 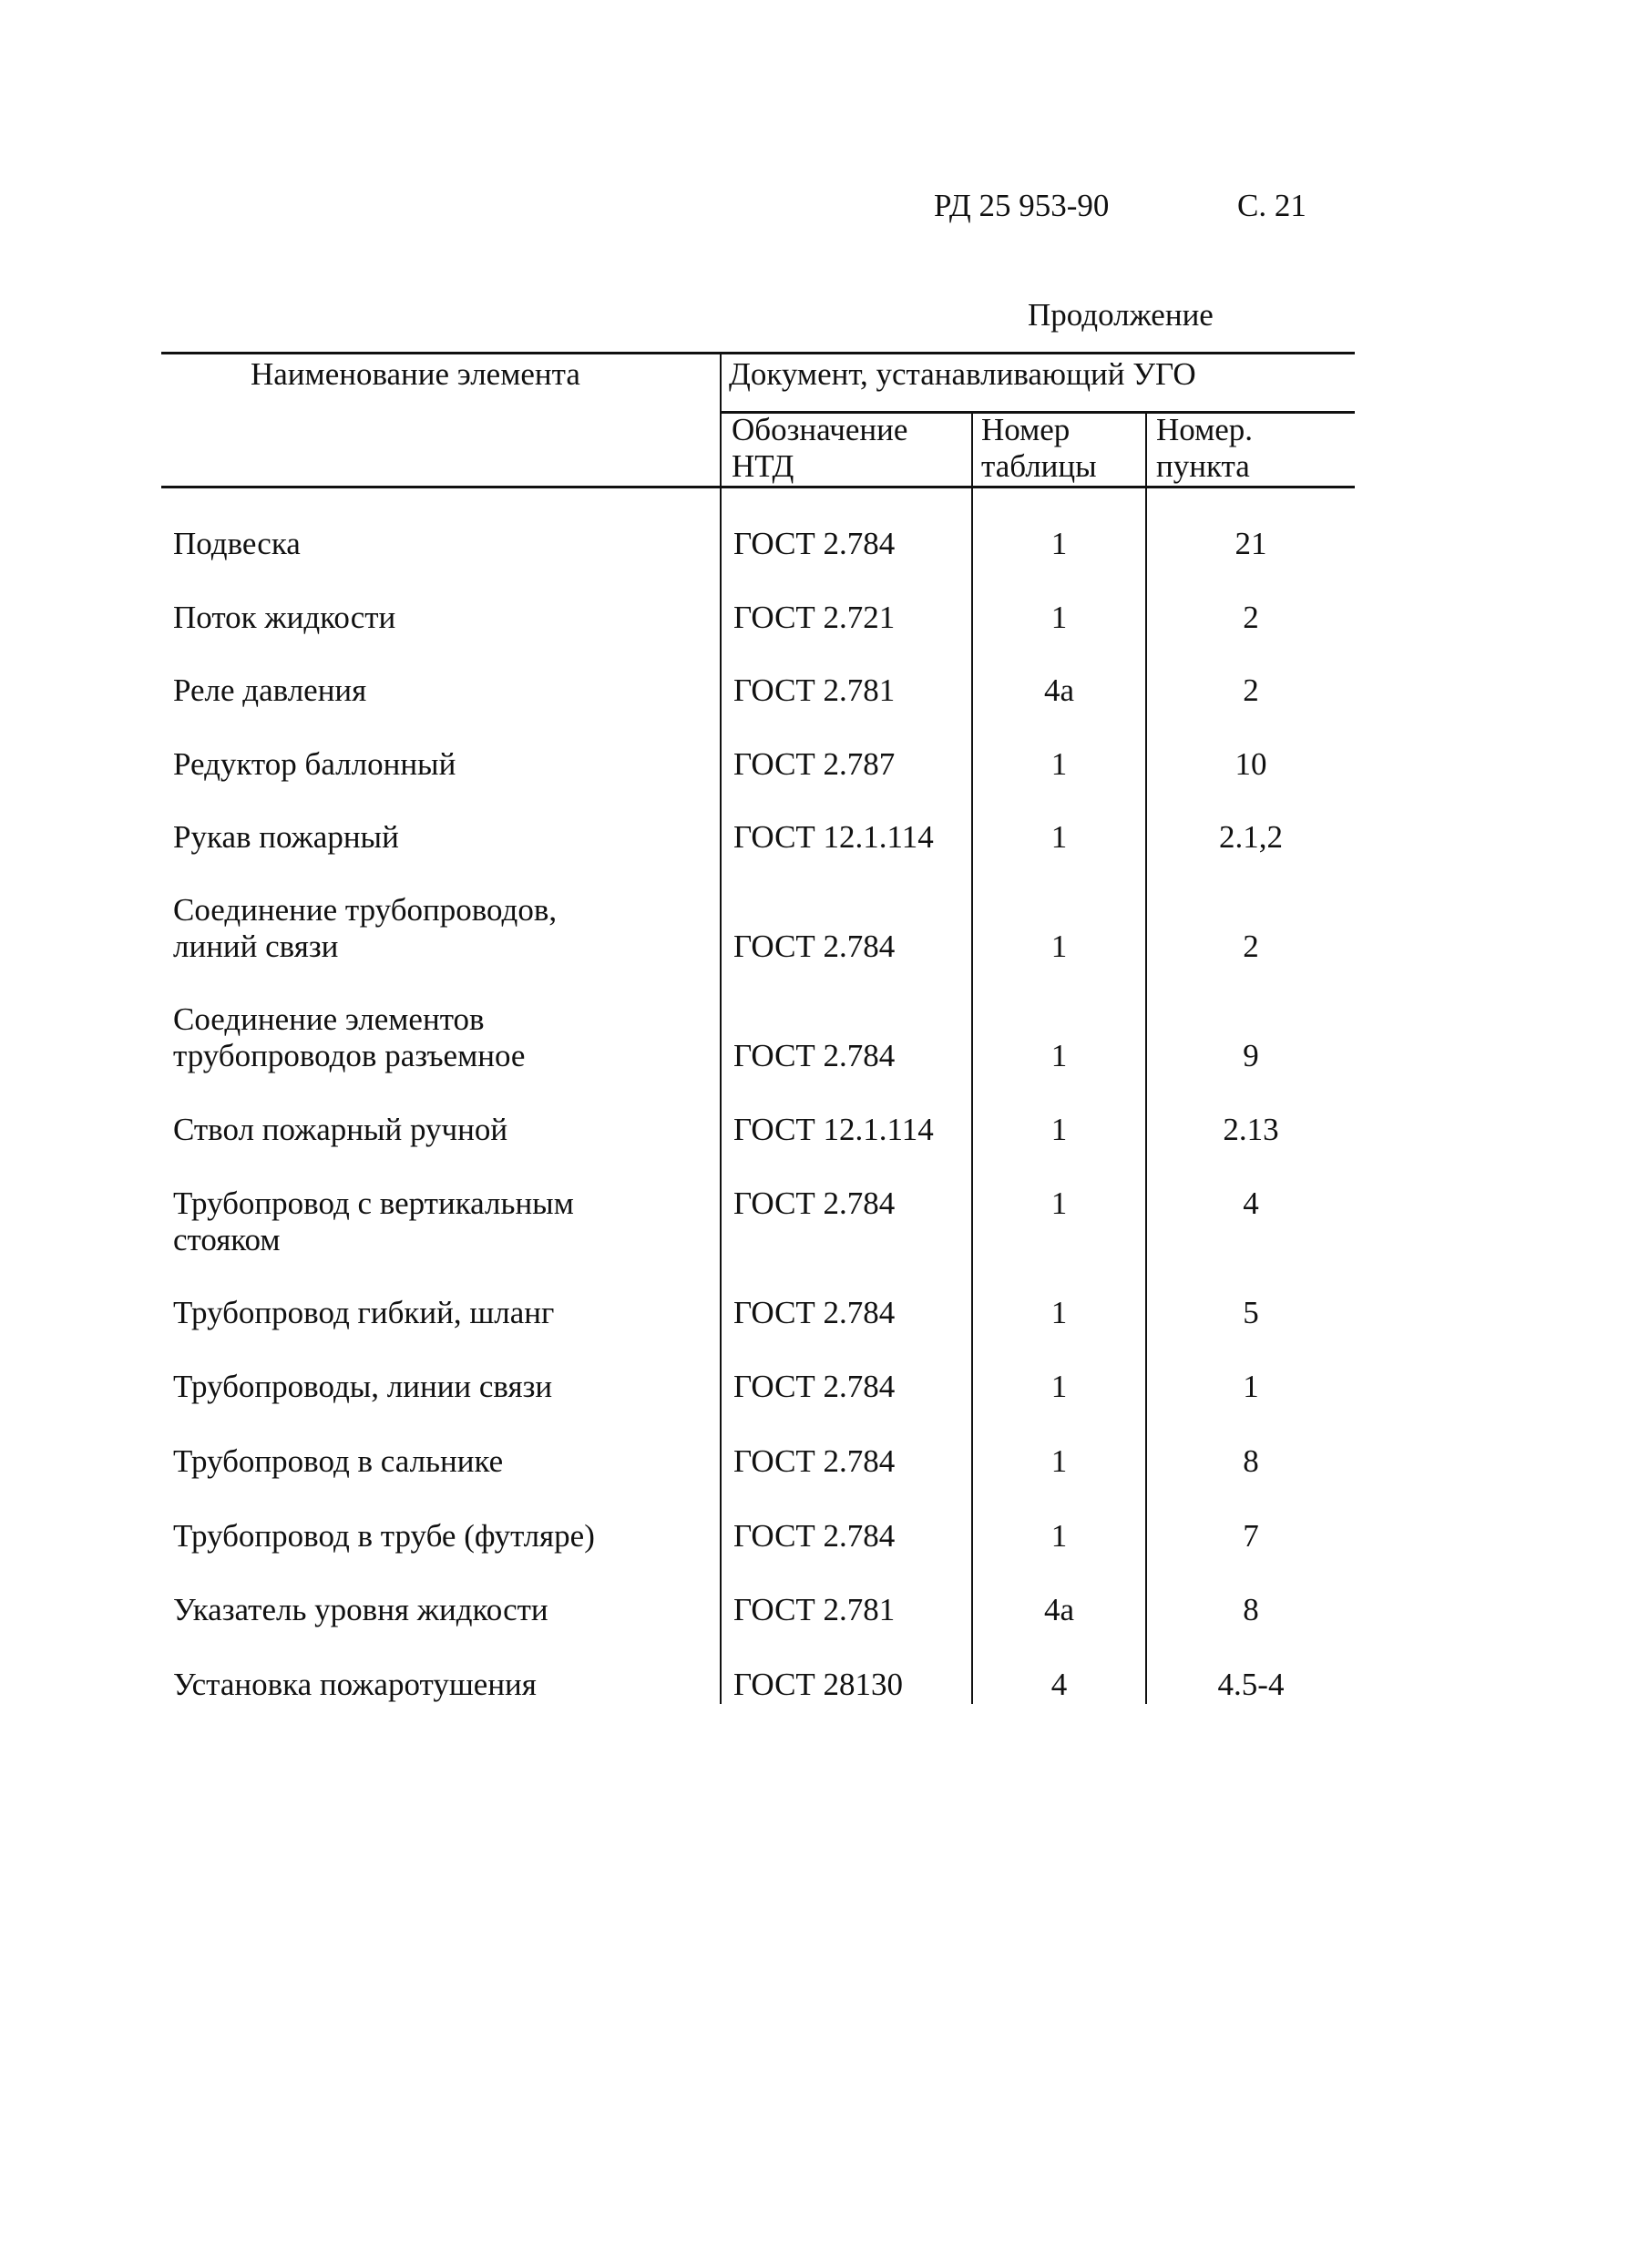 I want to click on item-number: 4, so click(x=1251, y=1203).